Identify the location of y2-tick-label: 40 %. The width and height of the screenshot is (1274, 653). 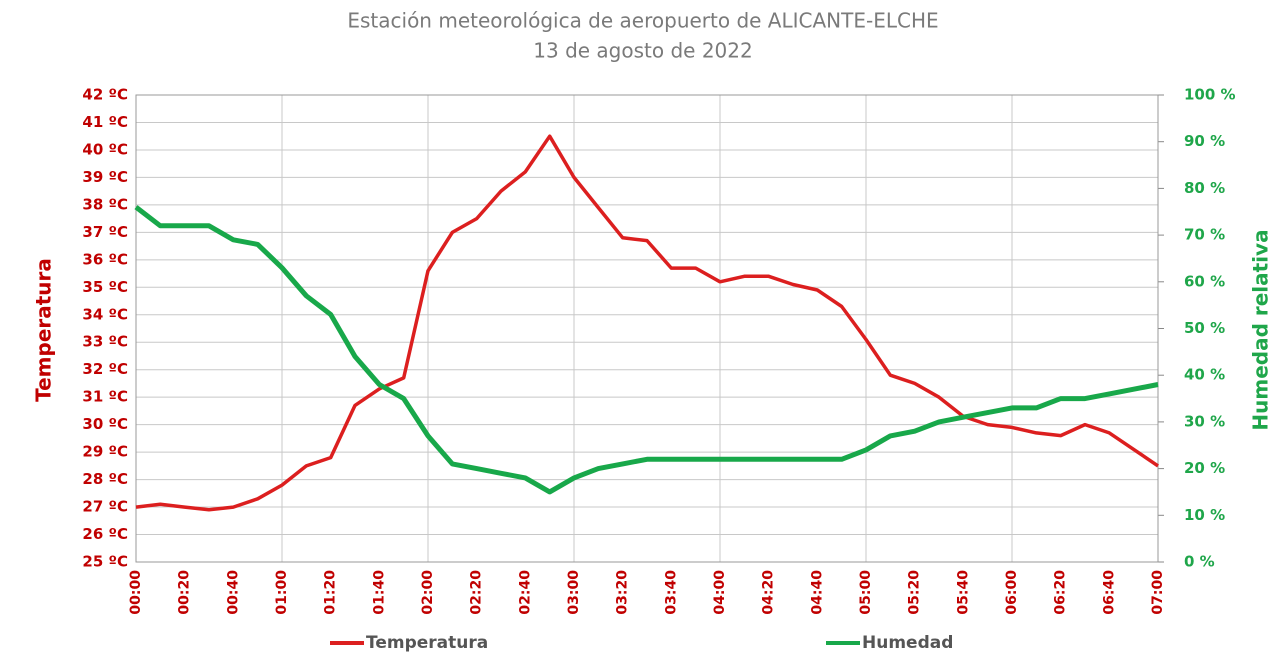
(1204, 375).